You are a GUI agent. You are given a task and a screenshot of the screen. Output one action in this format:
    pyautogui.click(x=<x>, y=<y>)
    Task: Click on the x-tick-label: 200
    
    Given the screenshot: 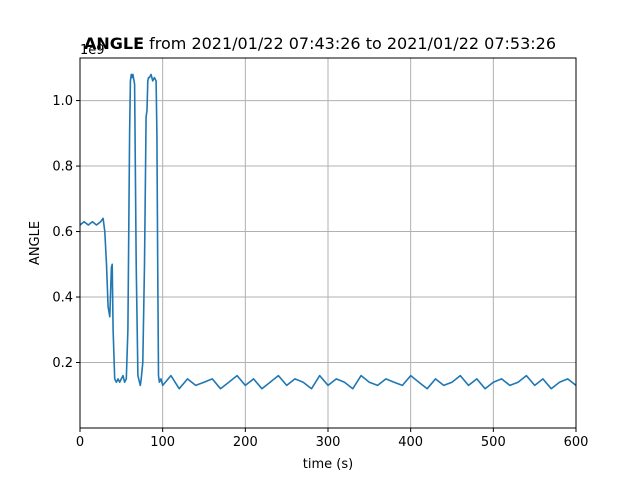 What is the action you would take?
    pyautogui.click(x=245, y=442)
    